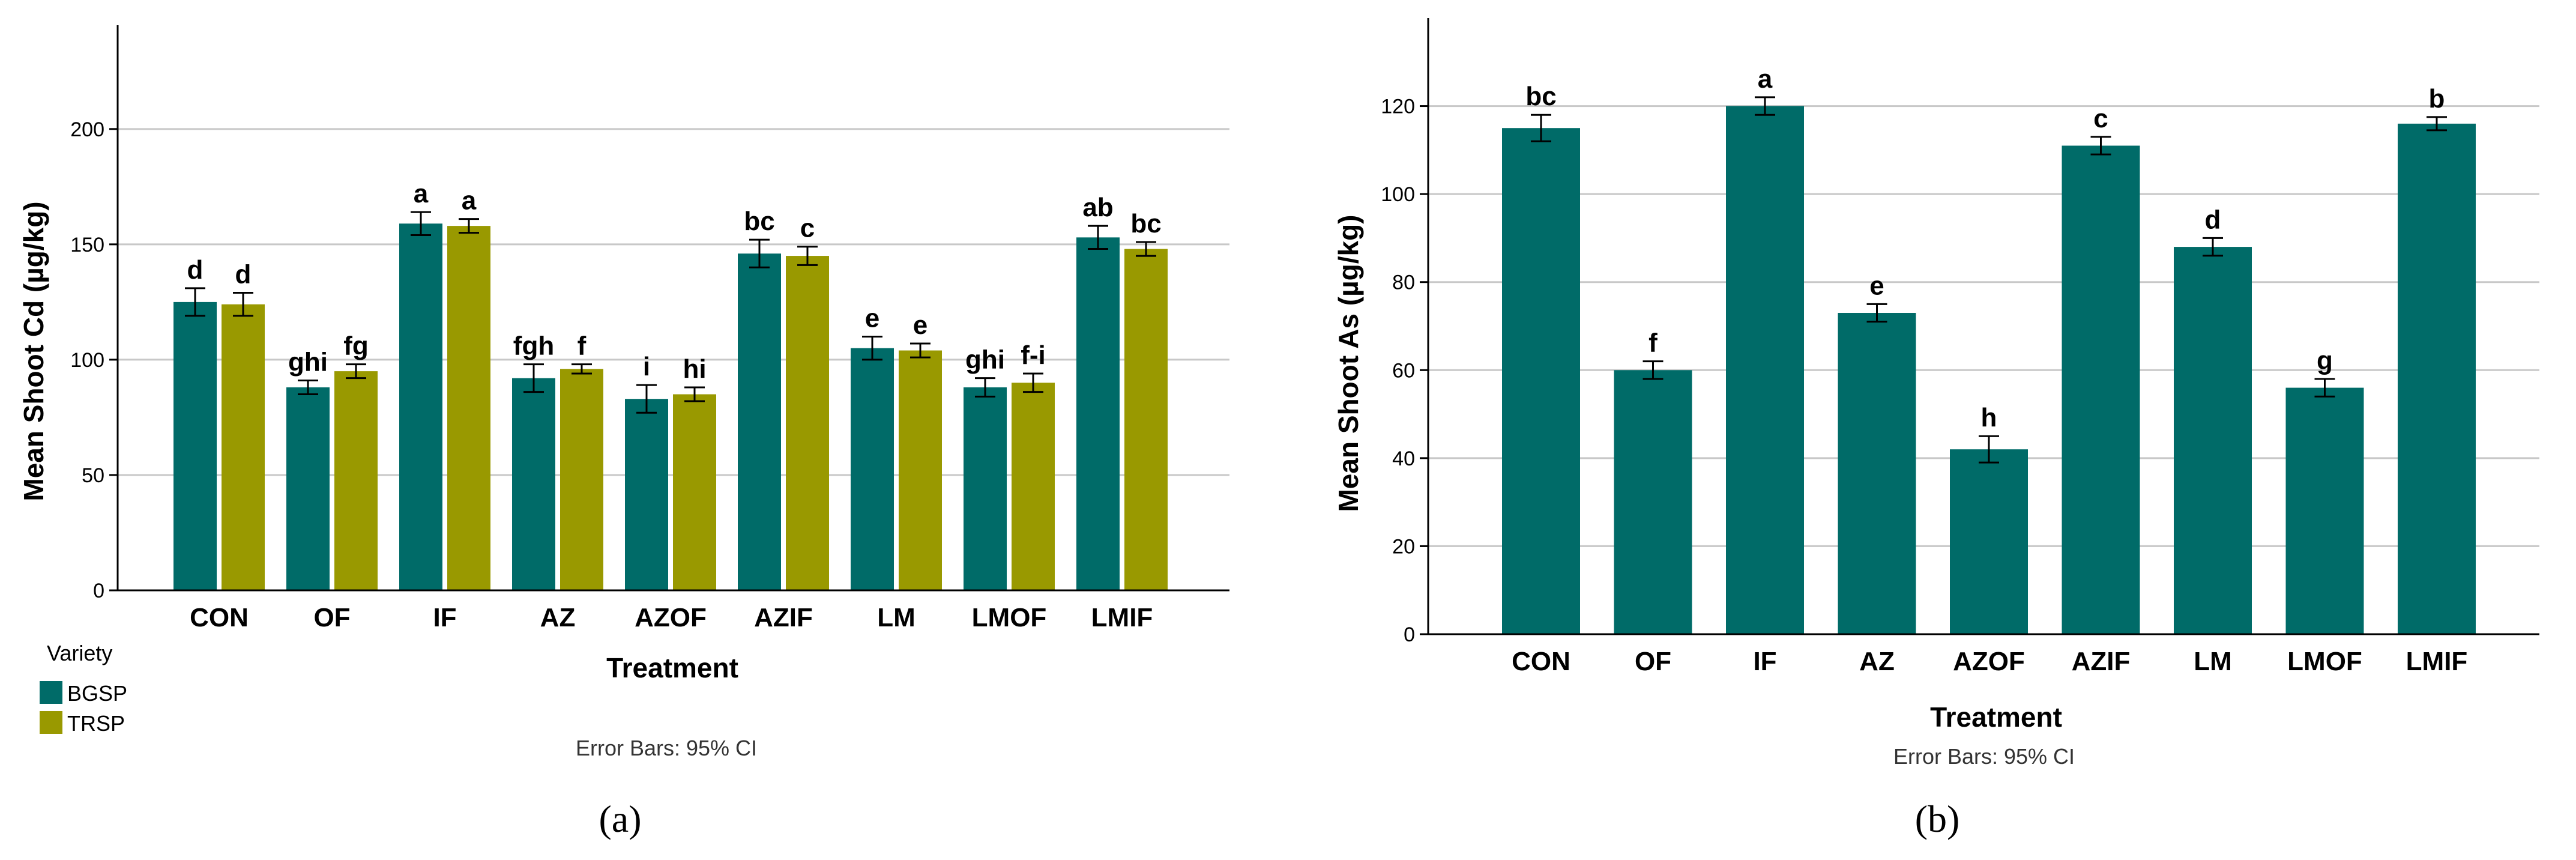 Image resolution: width=2576 pixels, height=860 pixels. I want to click on bar-trsp-lm, so click(920, 470).